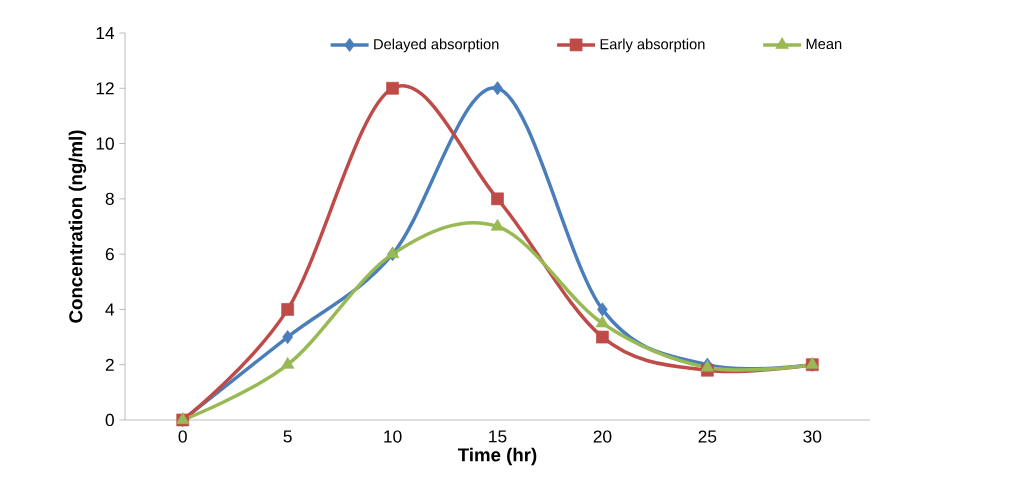 The width and height of the screenshot is (1021, 495). Describe the element at coordinates (824, 44) in the screenshot. I see `legend-label: Mean` at that location.